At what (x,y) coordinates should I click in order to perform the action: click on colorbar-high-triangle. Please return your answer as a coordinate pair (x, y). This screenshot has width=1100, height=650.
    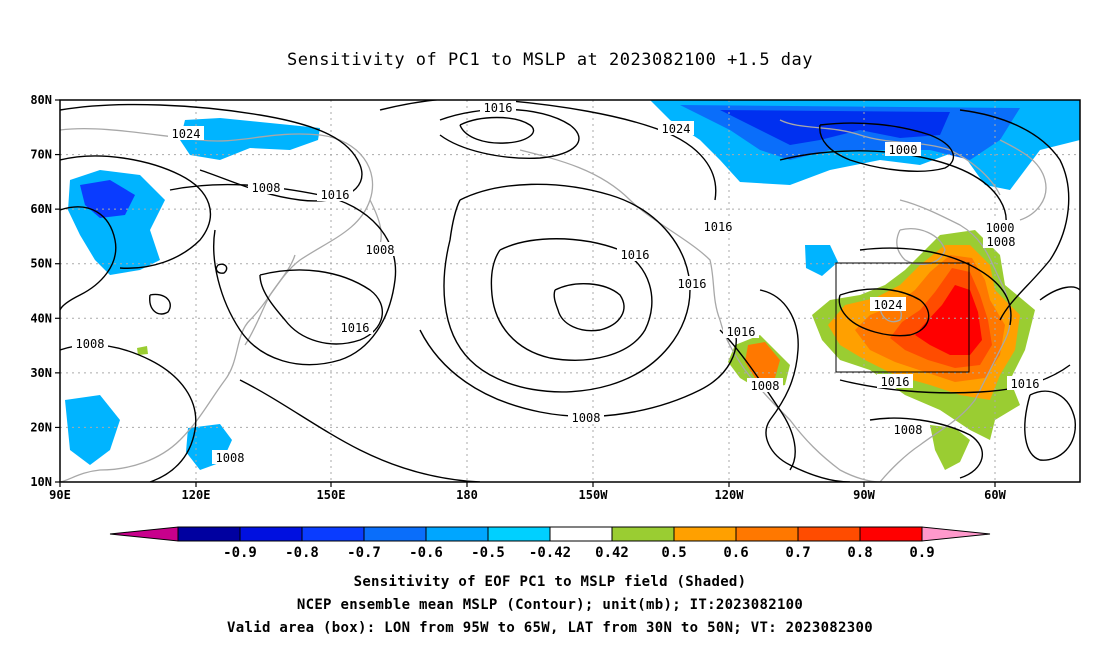
    Looking at the image, I should click on (956, 534).